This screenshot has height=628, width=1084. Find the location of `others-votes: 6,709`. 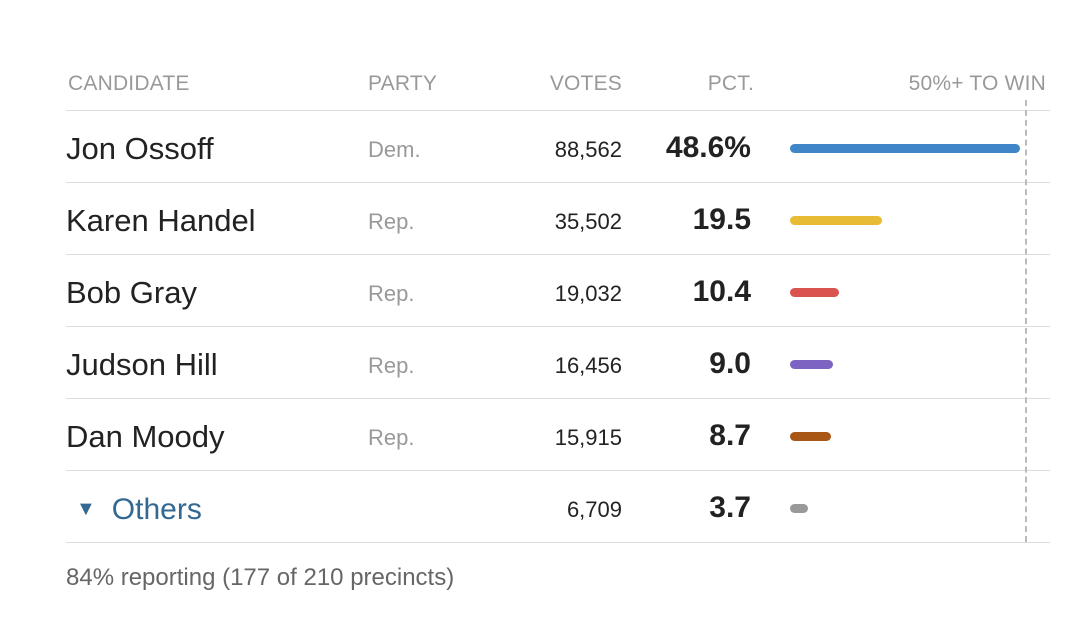

others-votes: 6,709 is located at coordinates (594, 509).